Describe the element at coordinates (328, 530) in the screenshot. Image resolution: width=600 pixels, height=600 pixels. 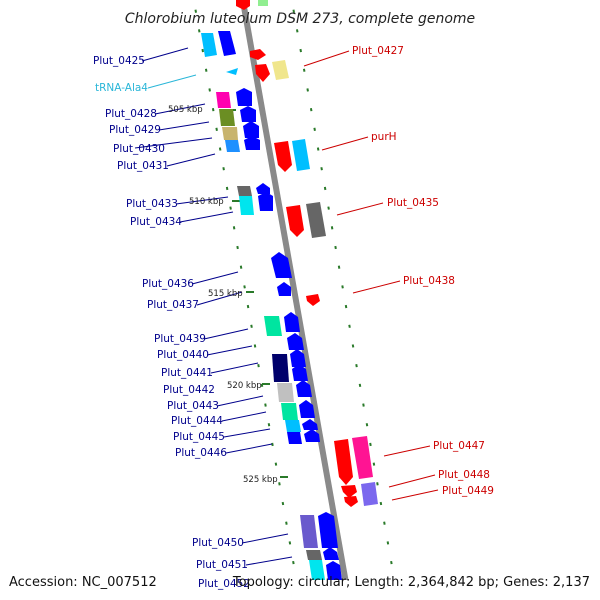
I see `gene-plut-0450-arrow` at that location.